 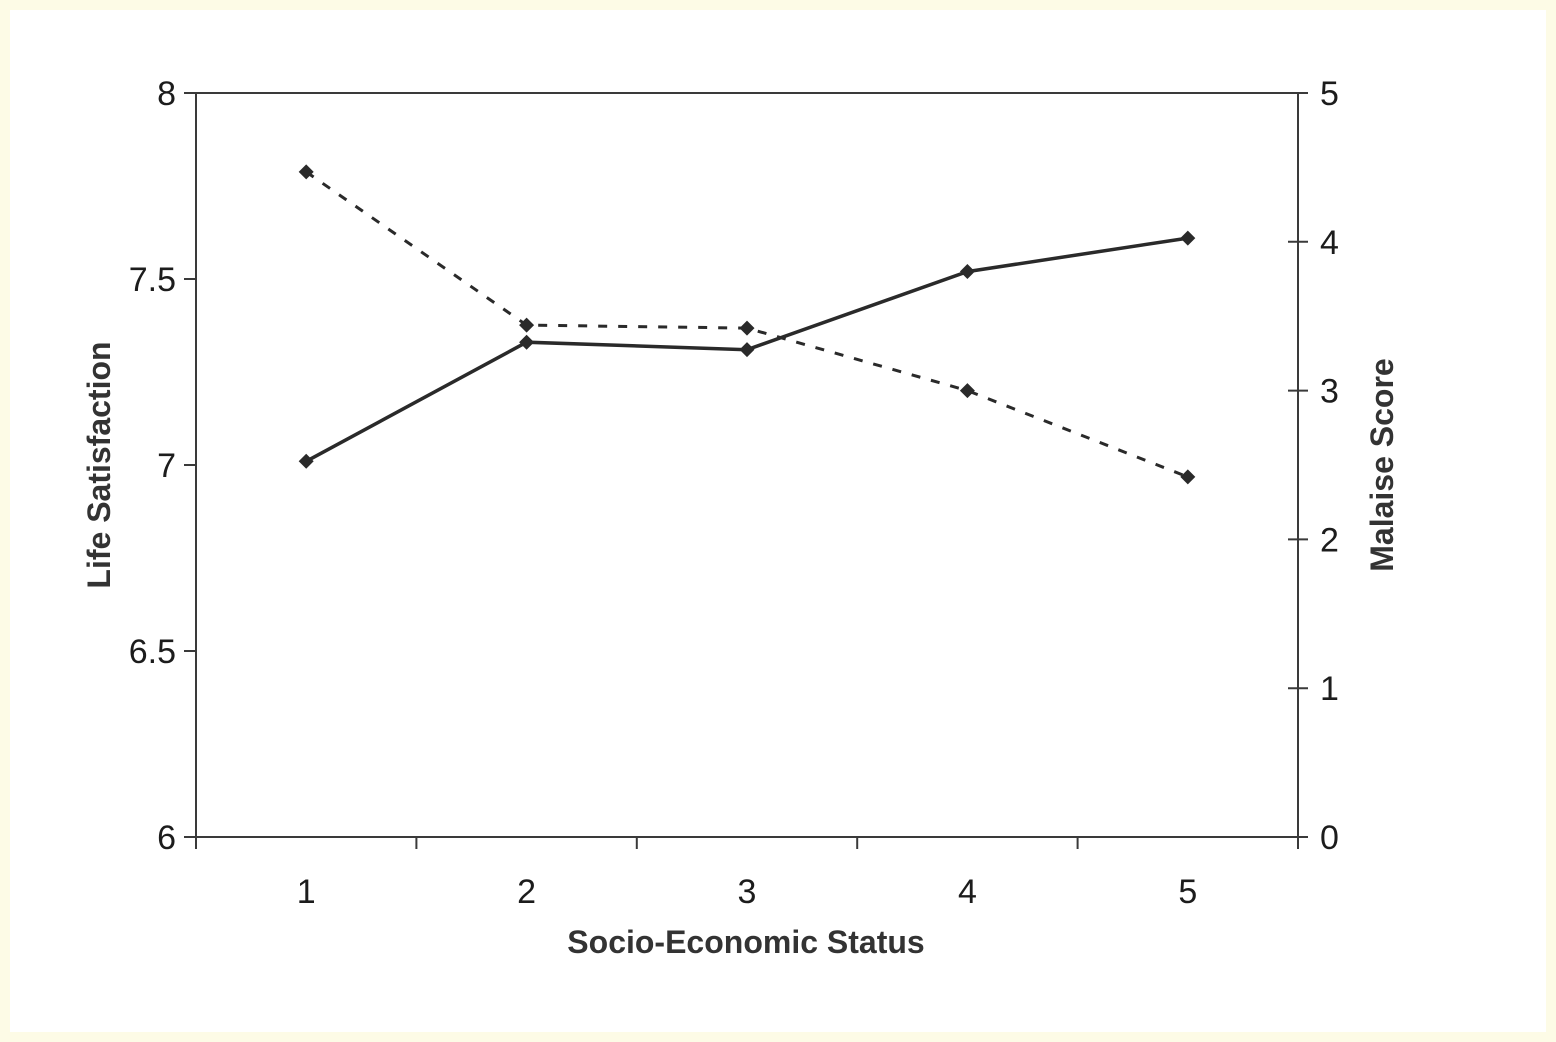 I want to click on right-y-tick-label: 1, so click(x=1329, y=689).